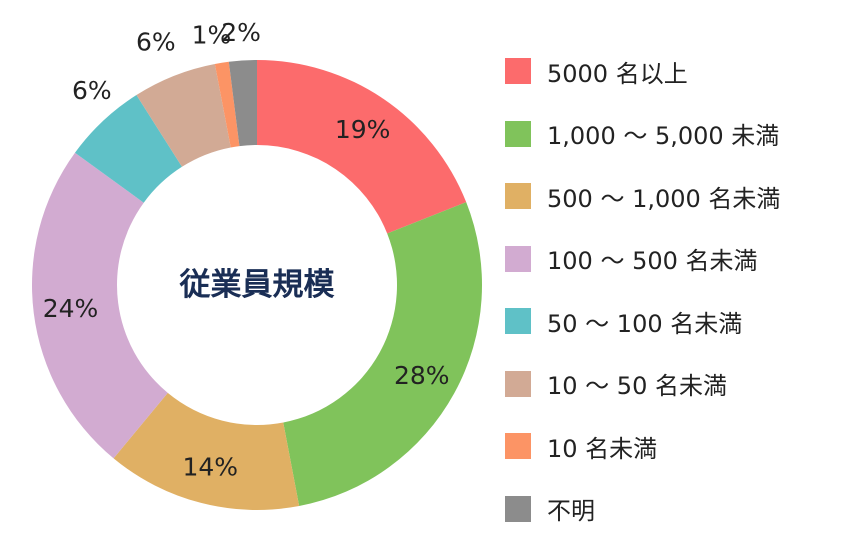 The height and width of the screenshot is (540, 858). I want to click on data-label-6: 6%, so click(156, 41).